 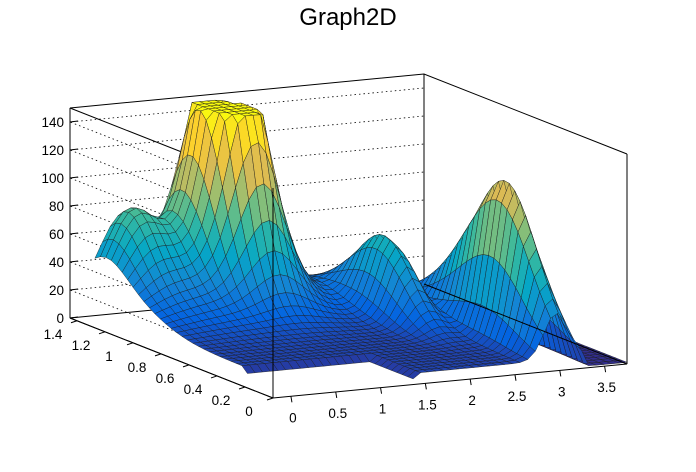 What do you see at coordinates (56, 262) in the screenshot?
I see `z-tick-label: 40` at bounding box center [56, 262].